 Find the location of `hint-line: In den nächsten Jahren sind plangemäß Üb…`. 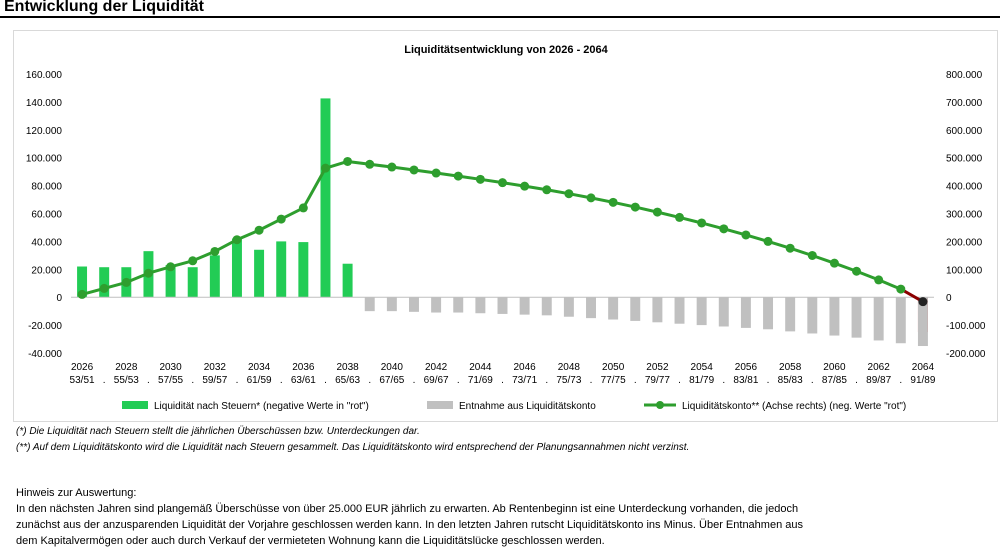

hint-line: In den nächsten Jahren sind plangemäß Üb… is located at coordinates (407, 509).